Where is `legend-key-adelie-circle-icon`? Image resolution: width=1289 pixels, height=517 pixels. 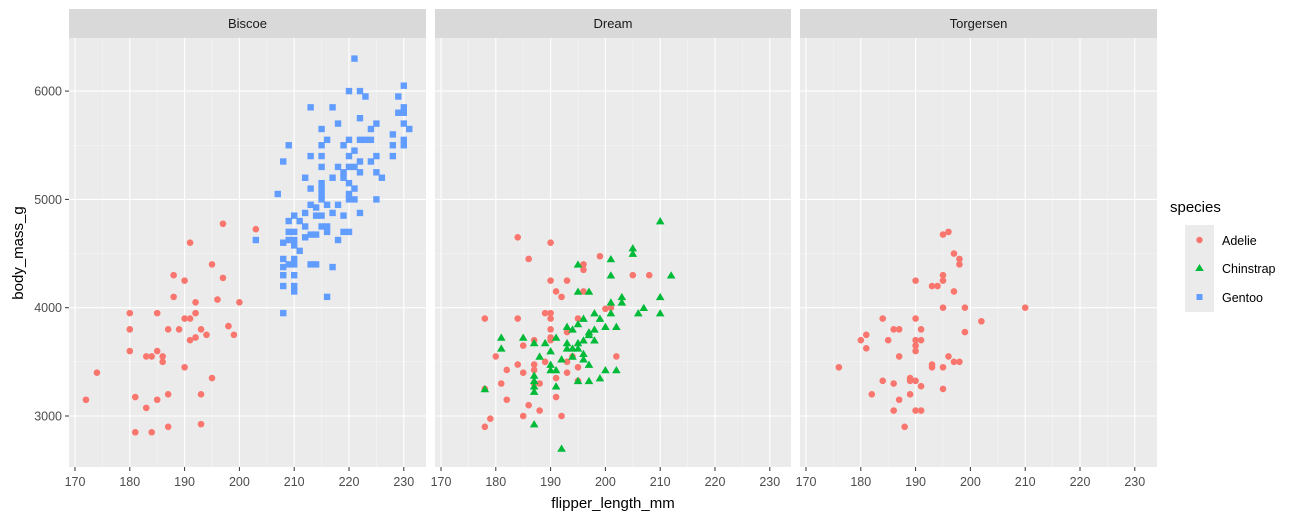
legend-key-adelie-circle-icon is located at coordinates (1199, 240).